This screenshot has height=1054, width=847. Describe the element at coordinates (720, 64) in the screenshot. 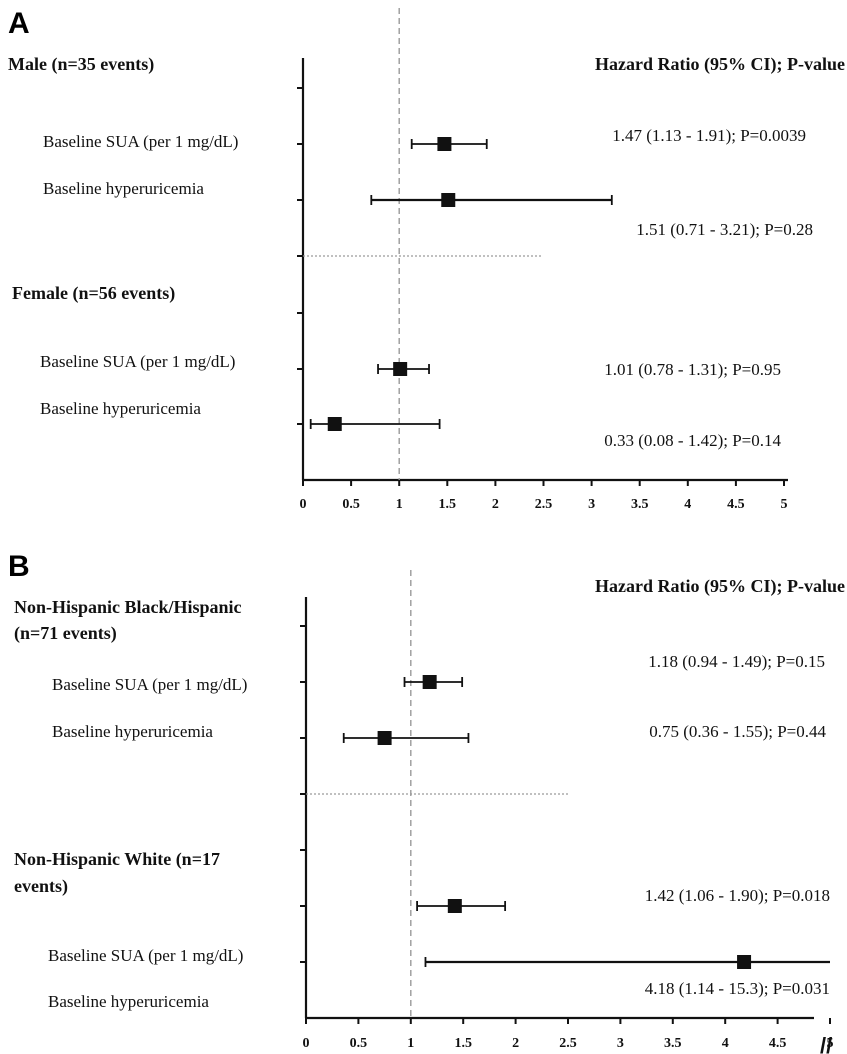

I see `panel-a-header: Hazard Ratio (95% CI); P-value` at that location.